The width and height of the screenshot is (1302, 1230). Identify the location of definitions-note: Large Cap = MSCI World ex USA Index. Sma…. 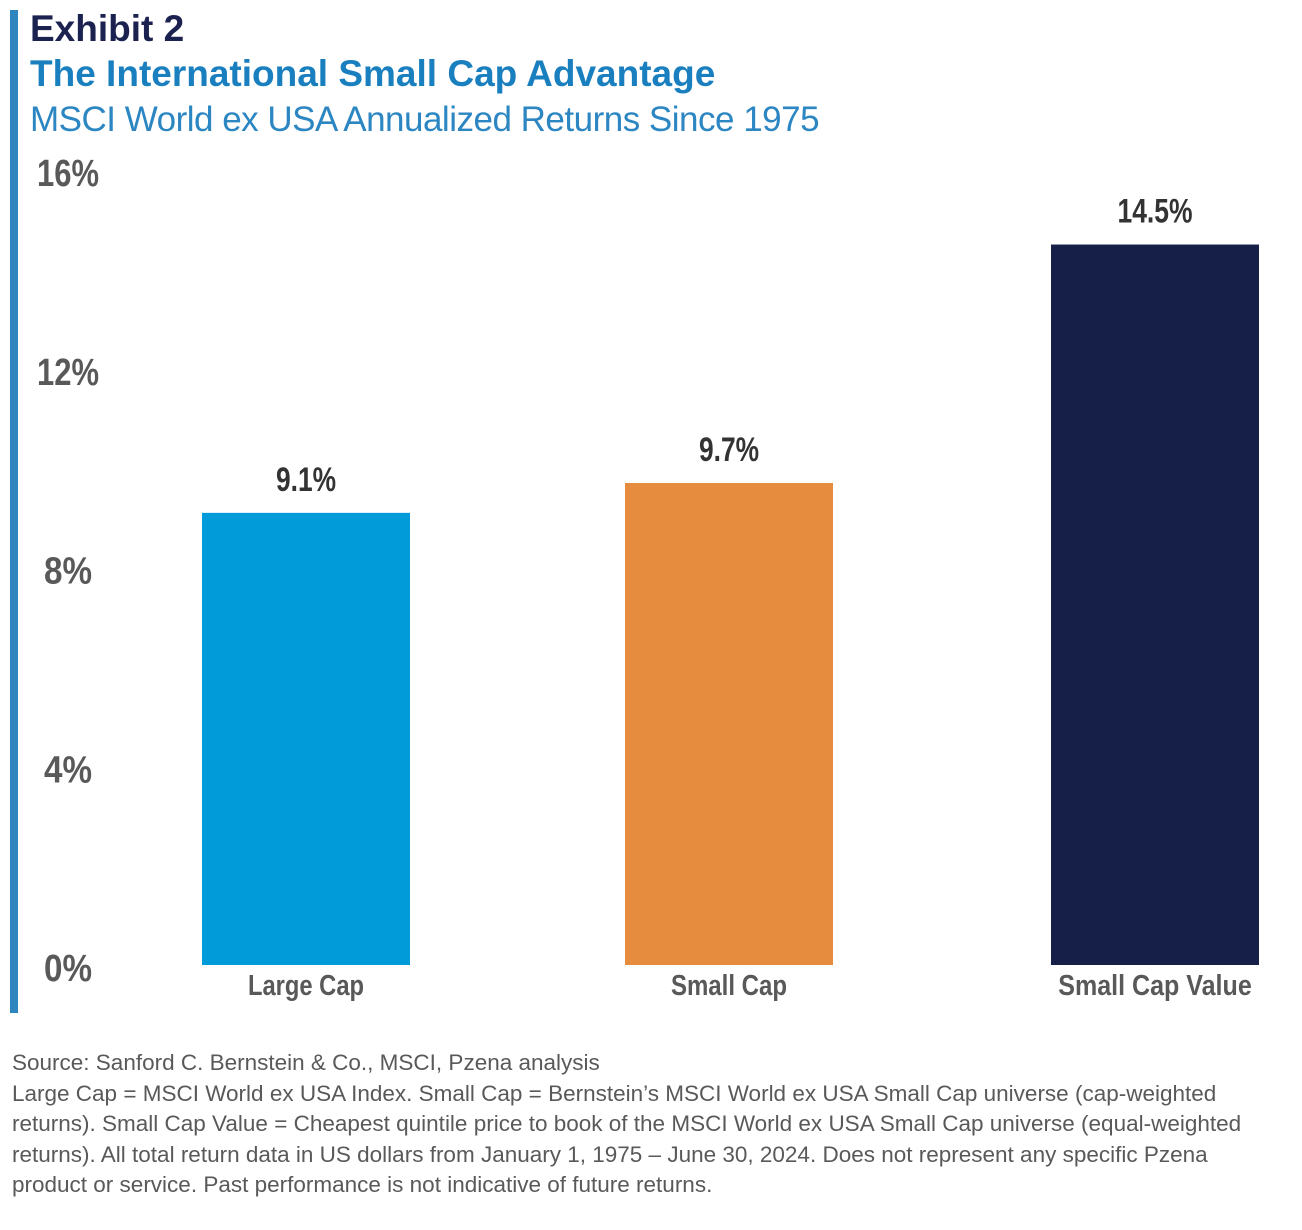
(627, 1139).